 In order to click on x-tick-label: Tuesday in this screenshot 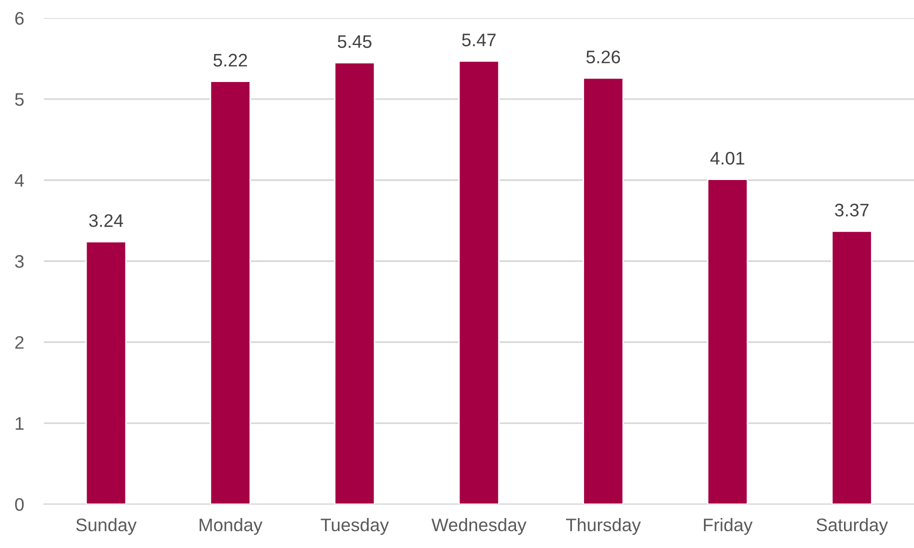, I will do `click(354, 526)`.